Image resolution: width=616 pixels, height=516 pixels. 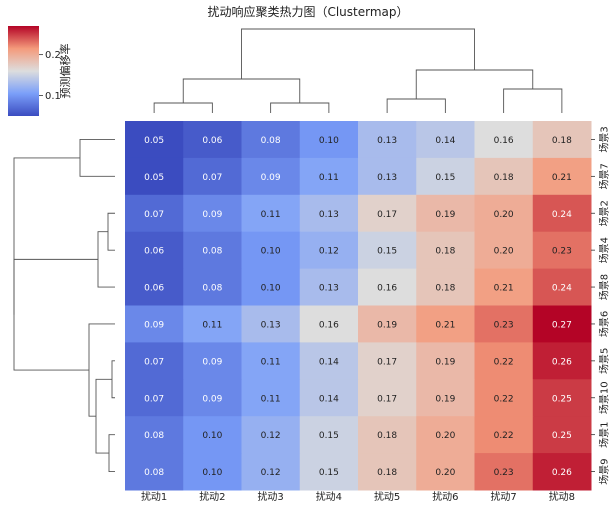 I want to click on row-label: 场景2, so click(x=604, y=213).